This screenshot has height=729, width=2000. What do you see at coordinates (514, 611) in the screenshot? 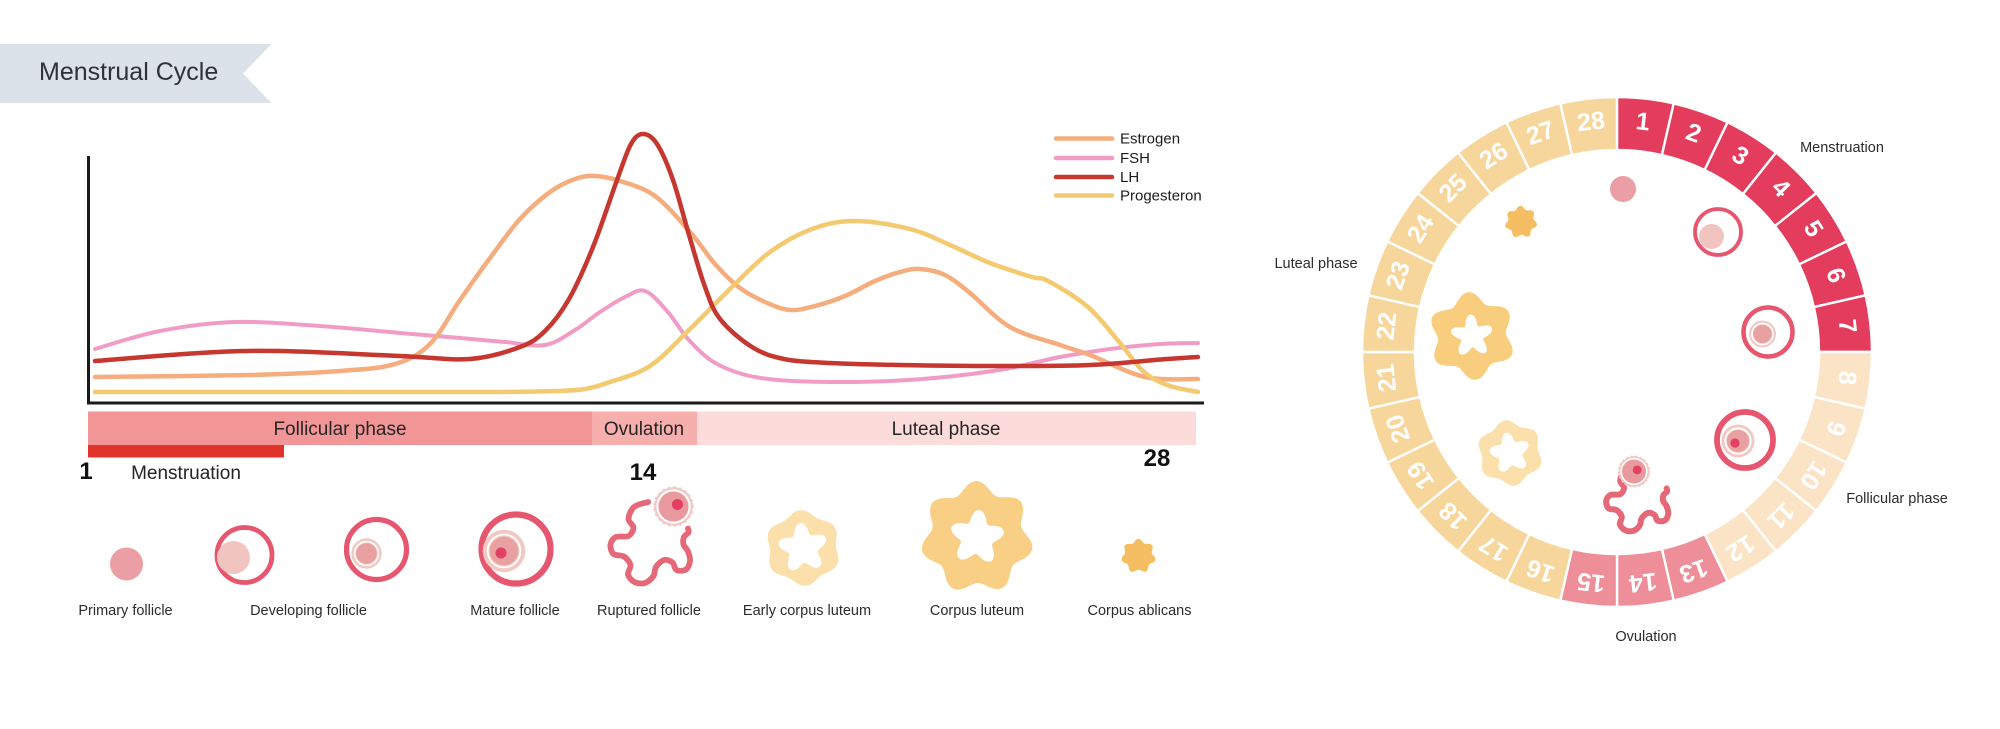
I see `svg-text: Mature follicle` at bounding box center [514, 611].